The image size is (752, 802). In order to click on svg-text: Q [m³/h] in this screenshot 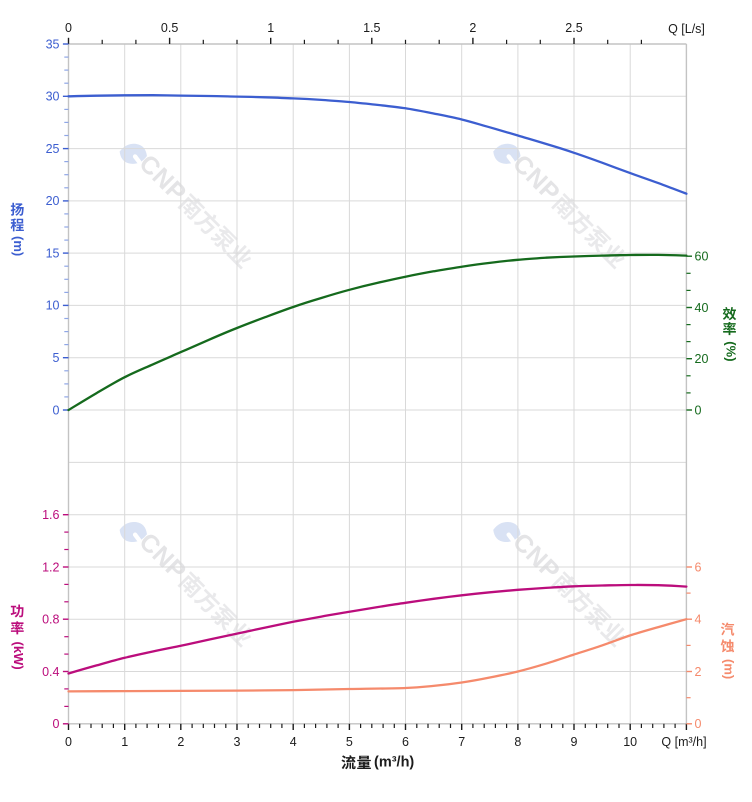, I will do `click(683, 742)`.